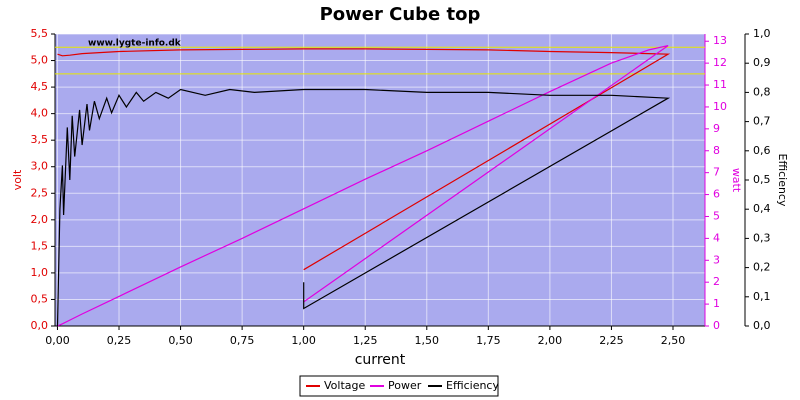 Image resolution: width=800 pixels, height=400 pixels. Describe the element at coordinates (762, 267) in the screenshot. I see `y3-tick-label: 0,2` at that location.